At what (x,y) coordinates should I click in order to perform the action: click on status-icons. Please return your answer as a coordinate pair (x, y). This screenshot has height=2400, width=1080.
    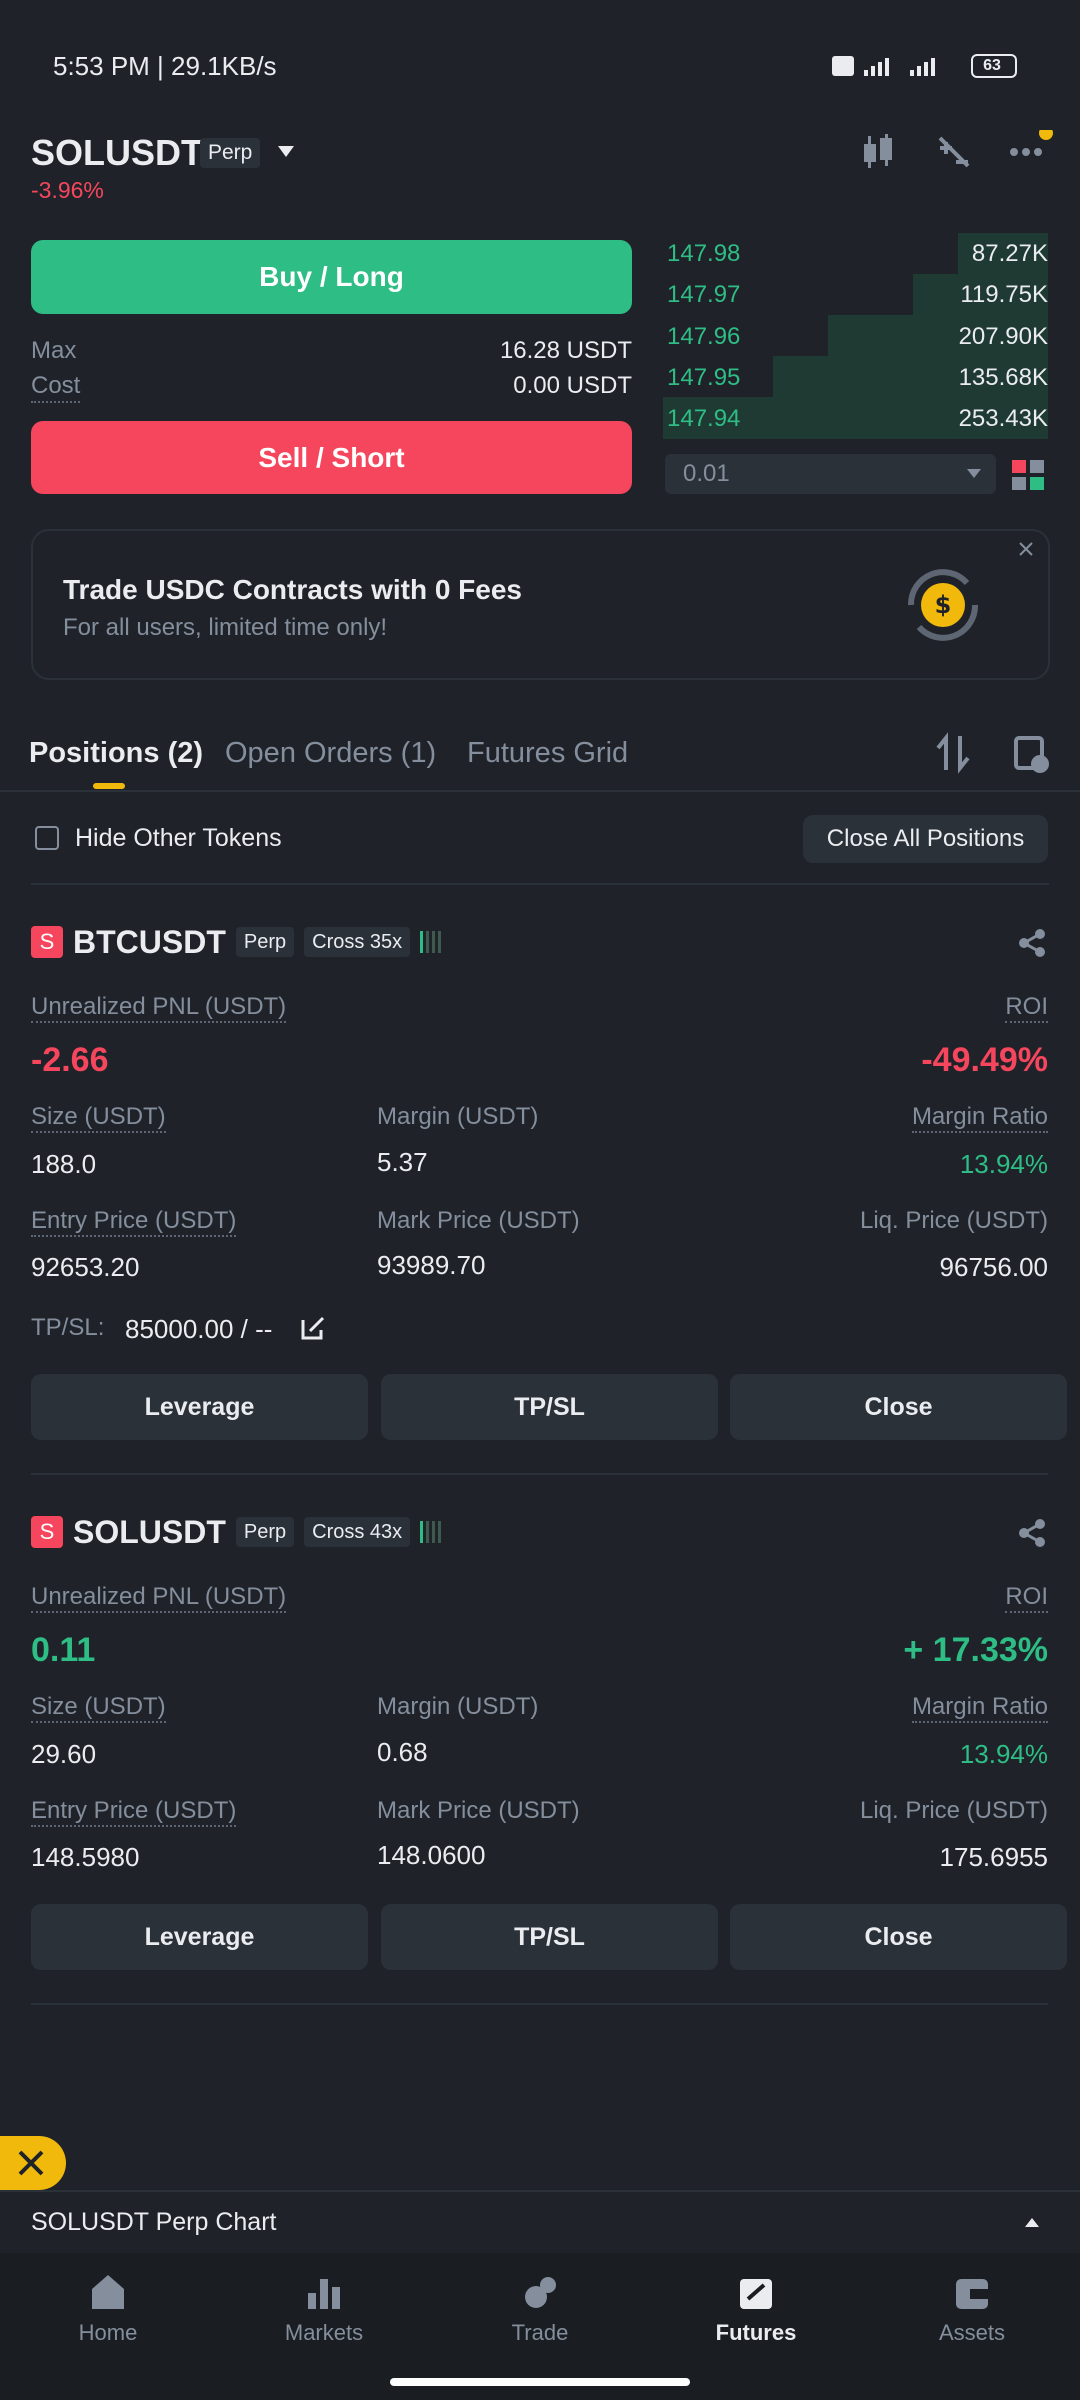
    Looking at the image, I should click on (924, 66).